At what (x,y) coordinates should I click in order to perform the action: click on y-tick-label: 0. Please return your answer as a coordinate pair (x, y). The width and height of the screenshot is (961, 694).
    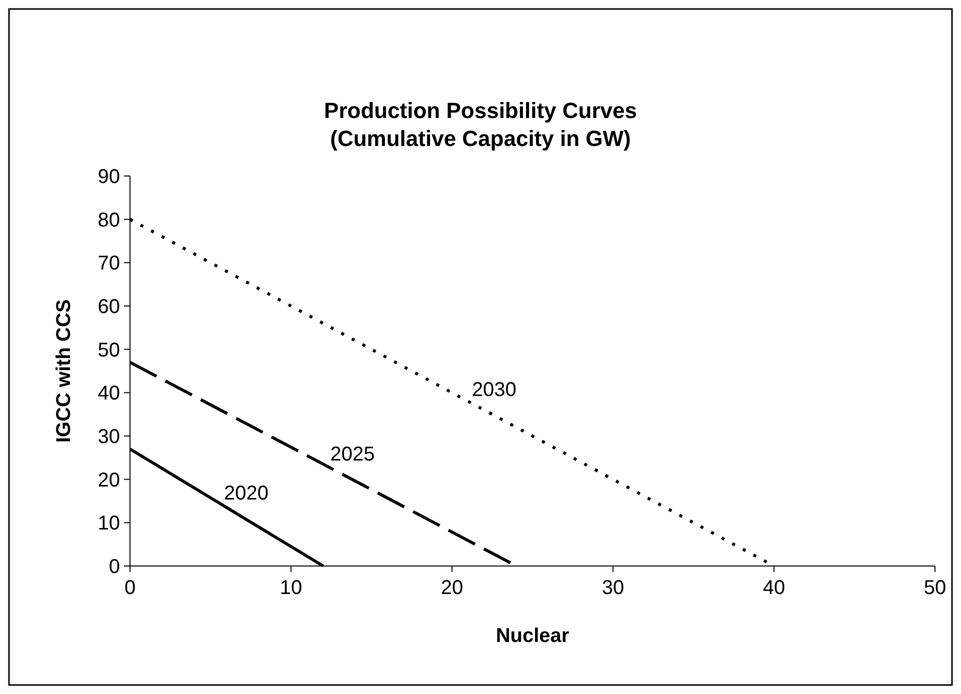
    Looking at the image, I should click on (114, 567).